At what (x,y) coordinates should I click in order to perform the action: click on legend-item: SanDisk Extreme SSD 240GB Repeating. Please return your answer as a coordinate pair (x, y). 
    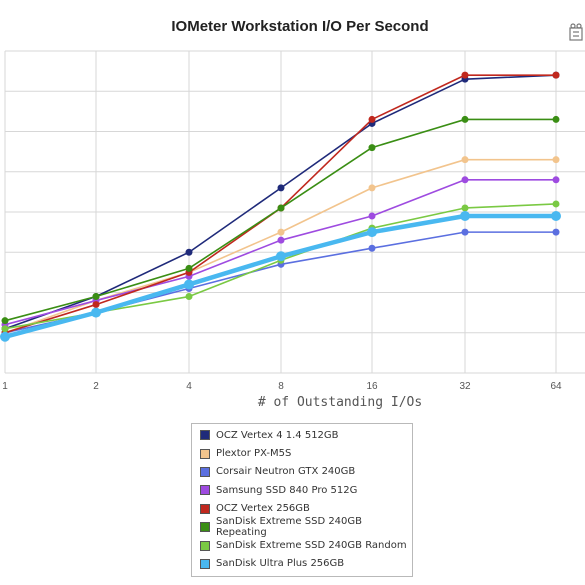
    Looking at the image, I should click on (302, 527).